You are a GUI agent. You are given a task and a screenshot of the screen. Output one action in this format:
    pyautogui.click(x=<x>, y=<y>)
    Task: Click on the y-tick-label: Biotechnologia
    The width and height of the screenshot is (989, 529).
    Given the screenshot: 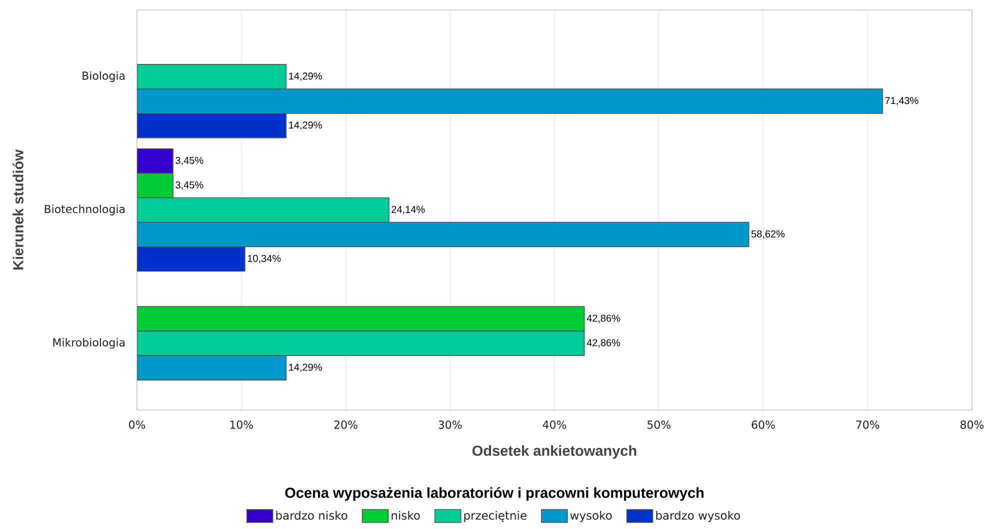 What is the action you would take?
    pyautogui.click(x=84, y=210)
    